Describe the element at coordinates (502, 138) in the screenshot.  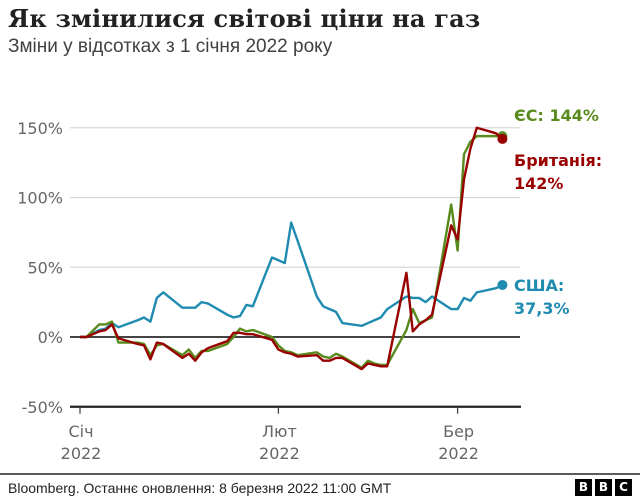
I see `series-end-marker-uk` at that location.